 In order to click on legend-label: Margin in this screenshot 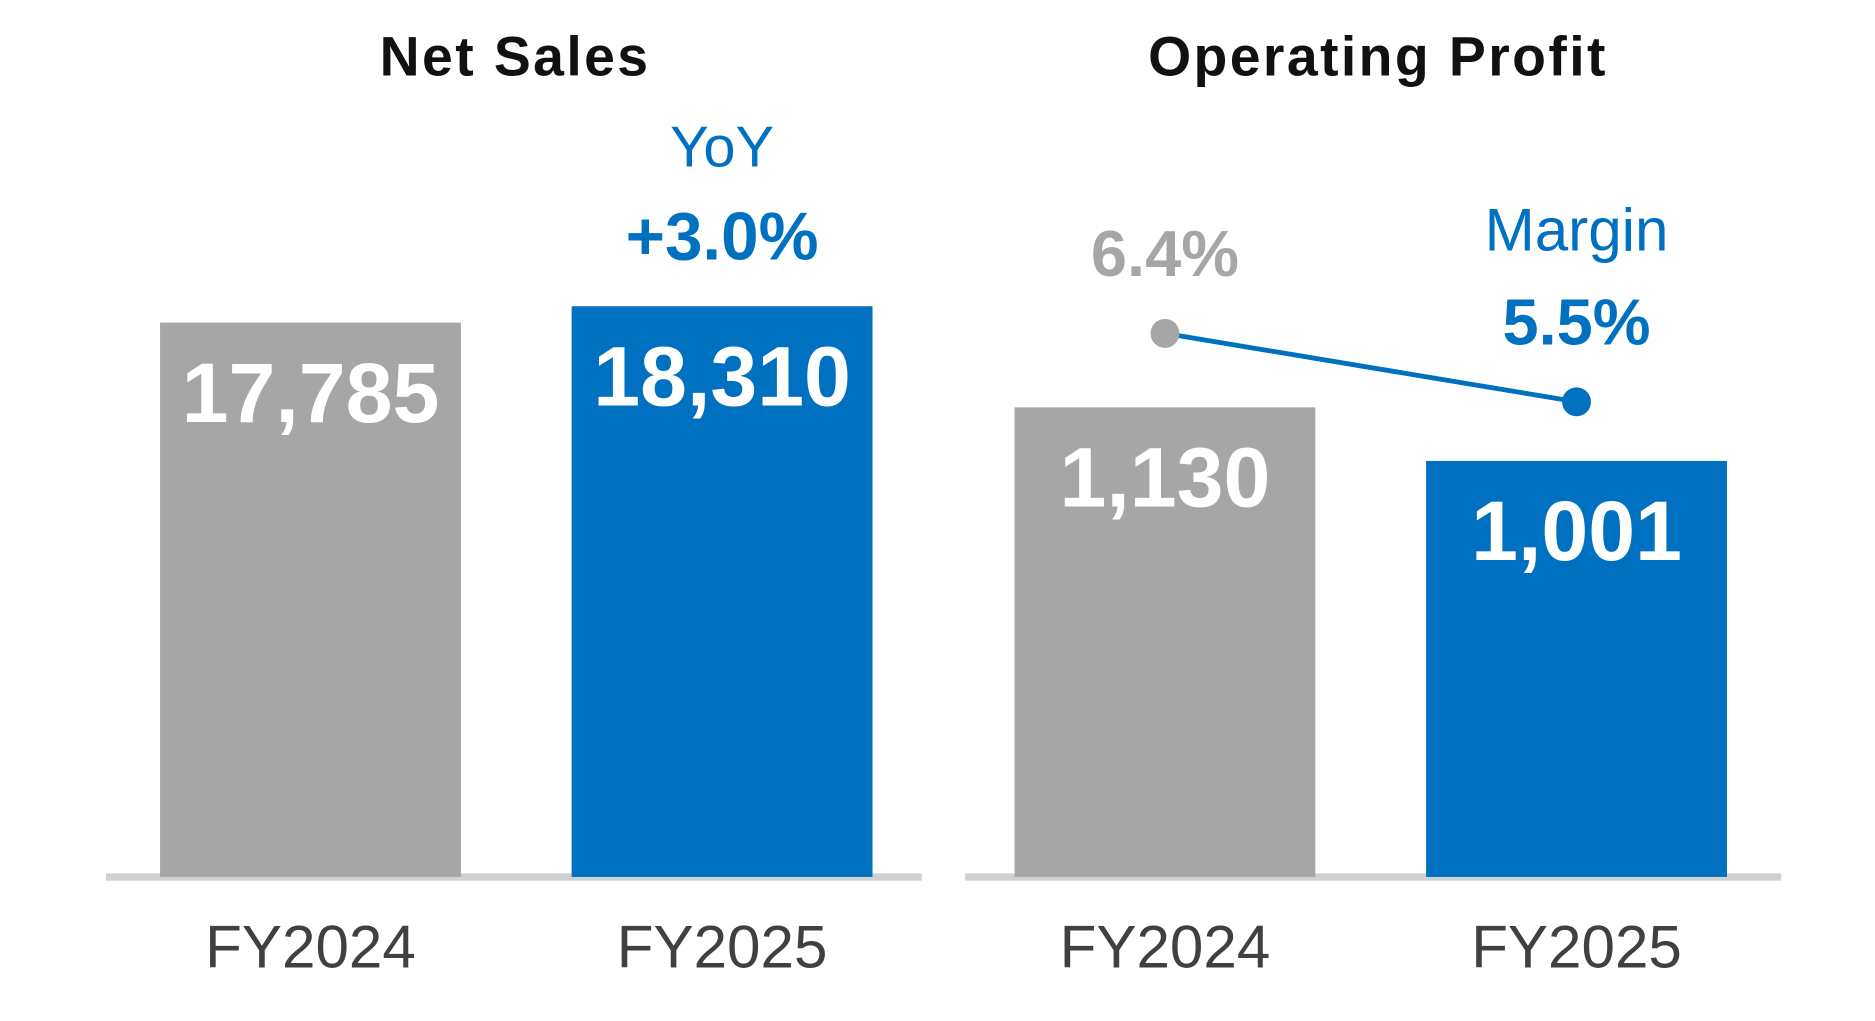, I will do `click(1577, 229)`.